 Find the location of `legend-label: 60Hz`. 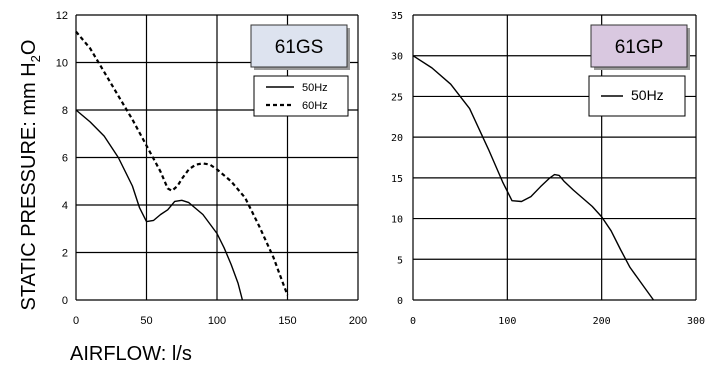

legend-label: 60Hz is located at coordinates (315, 106).